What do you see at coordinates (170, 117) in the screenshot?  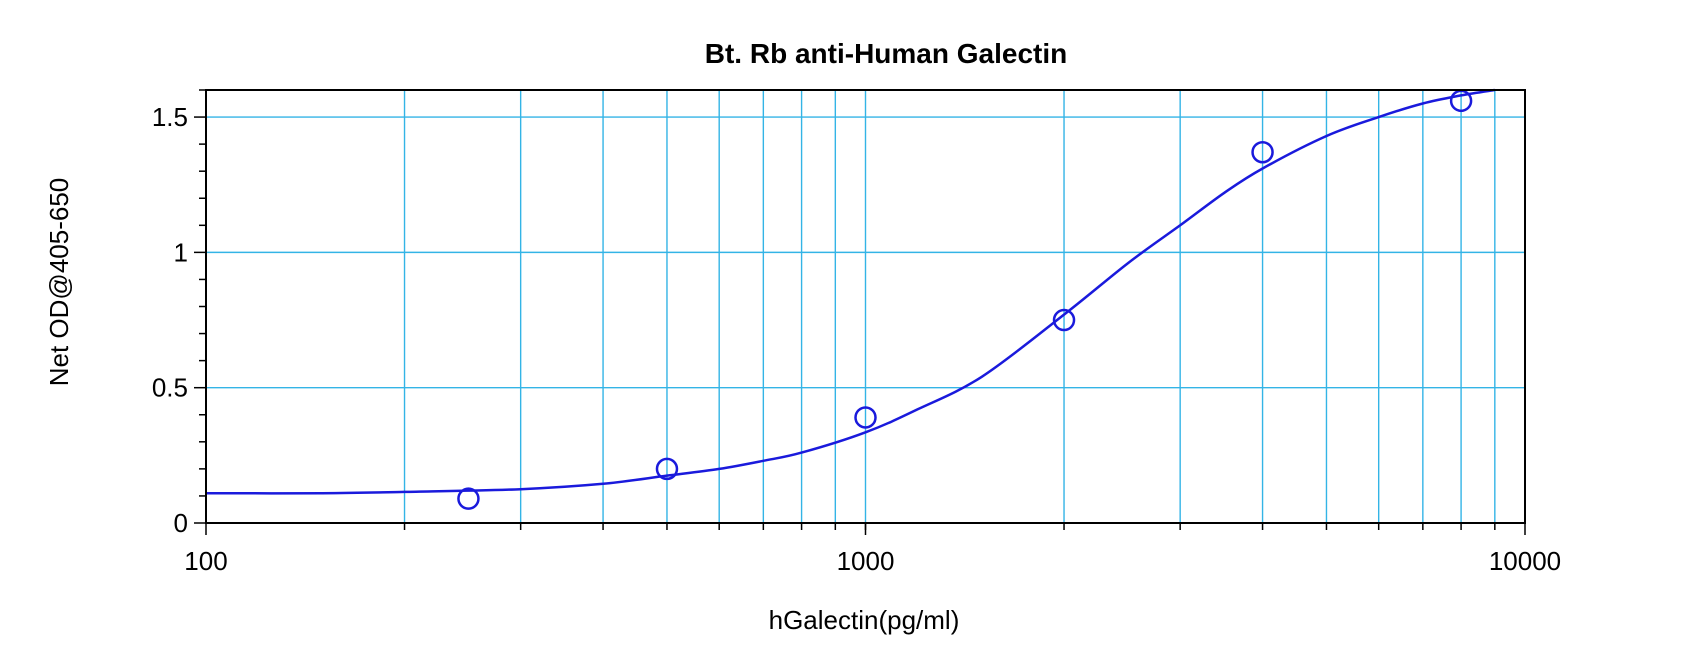 I see `y-tick-label: 1.5` at bounding box center [170, 117].